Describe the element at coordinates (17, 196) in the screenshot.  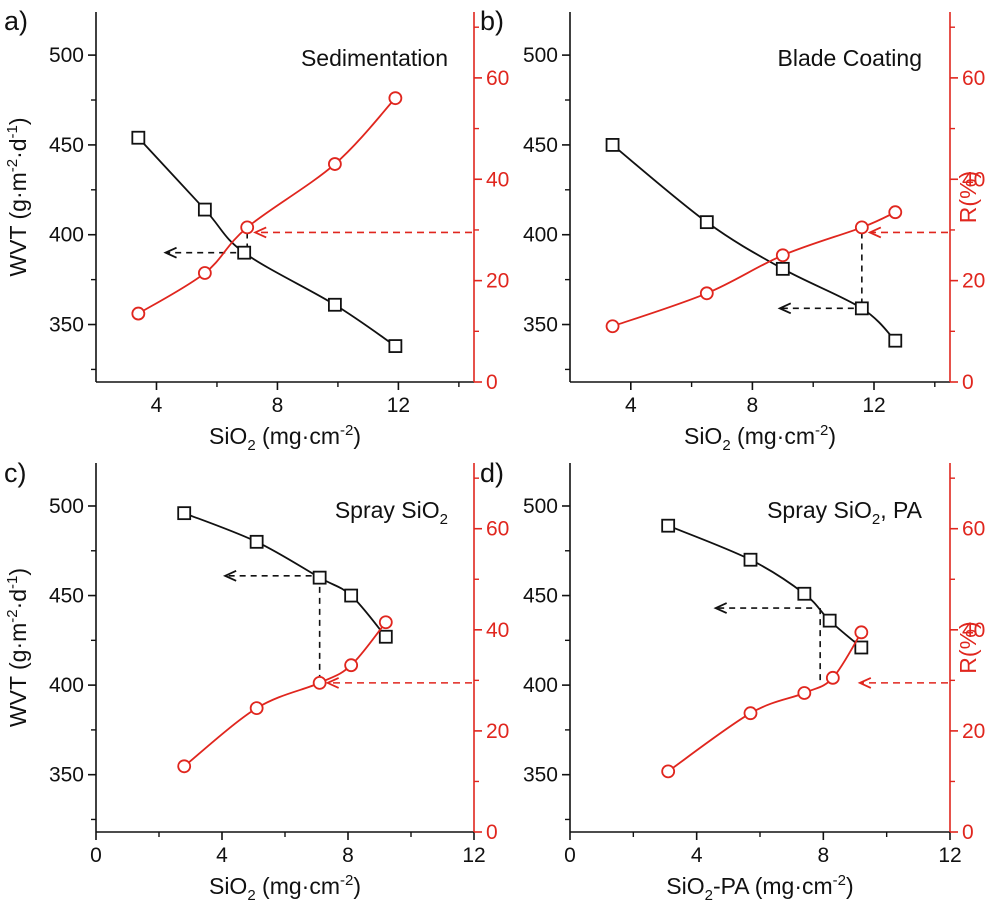
I see `y-left-axis-title: WVT (g·m-2·d-1)` at that location.